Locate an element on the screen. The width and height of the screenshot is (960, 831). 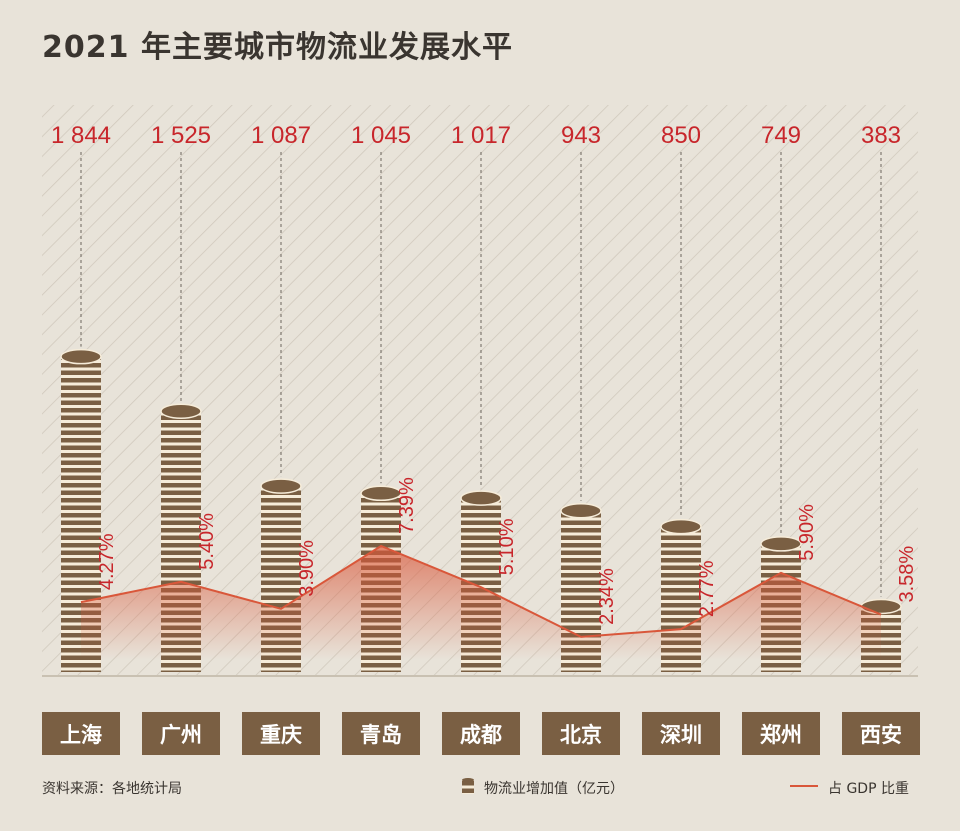
value-label: 943 is located at coordinates (581, 135).